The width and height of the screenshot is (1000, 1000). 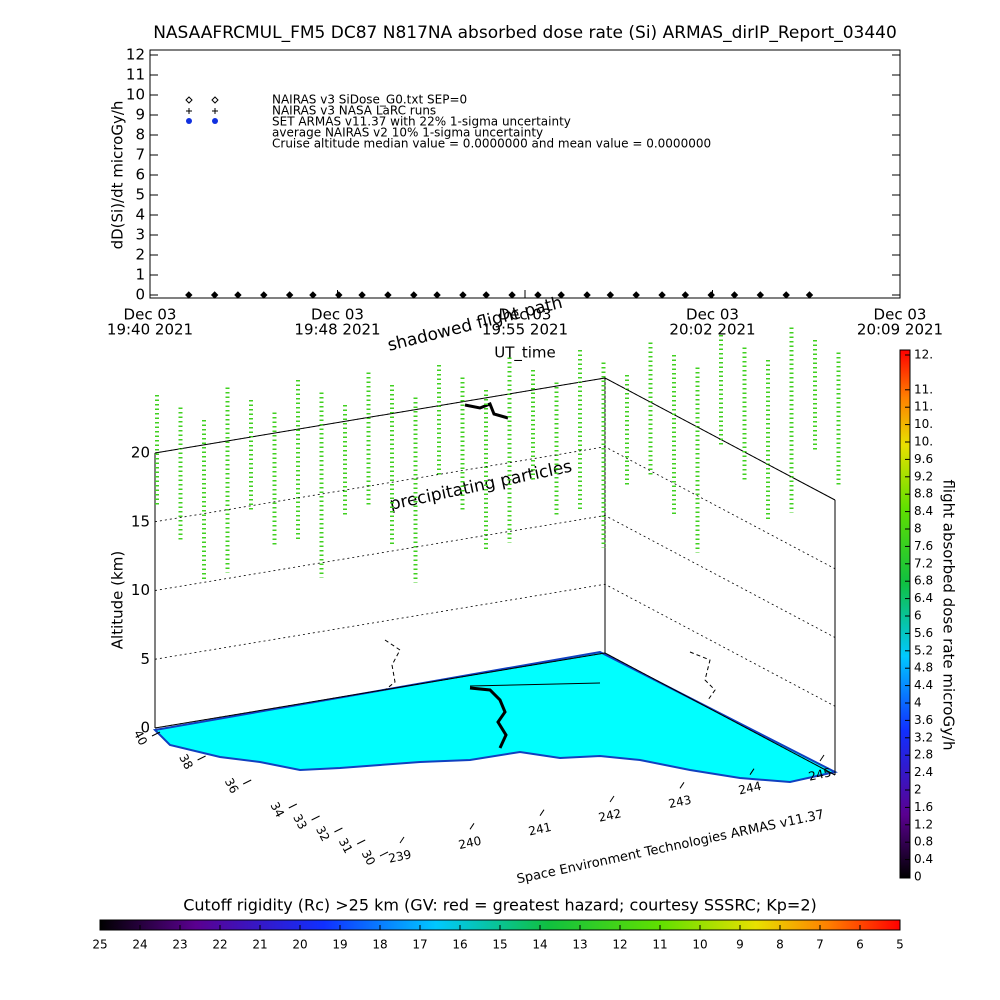 I want to click on colorbar-tick-label: 21, so click(x=259, y=945).